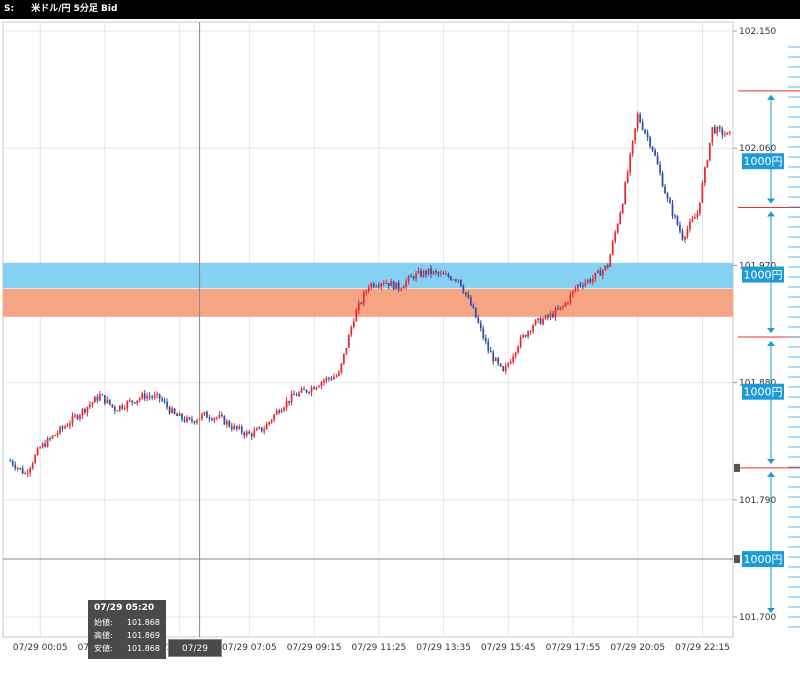  Describe the element at coordinates (443, 648) in the screenshot. I see `time-tick-label: 07/29 13:35` at that location.